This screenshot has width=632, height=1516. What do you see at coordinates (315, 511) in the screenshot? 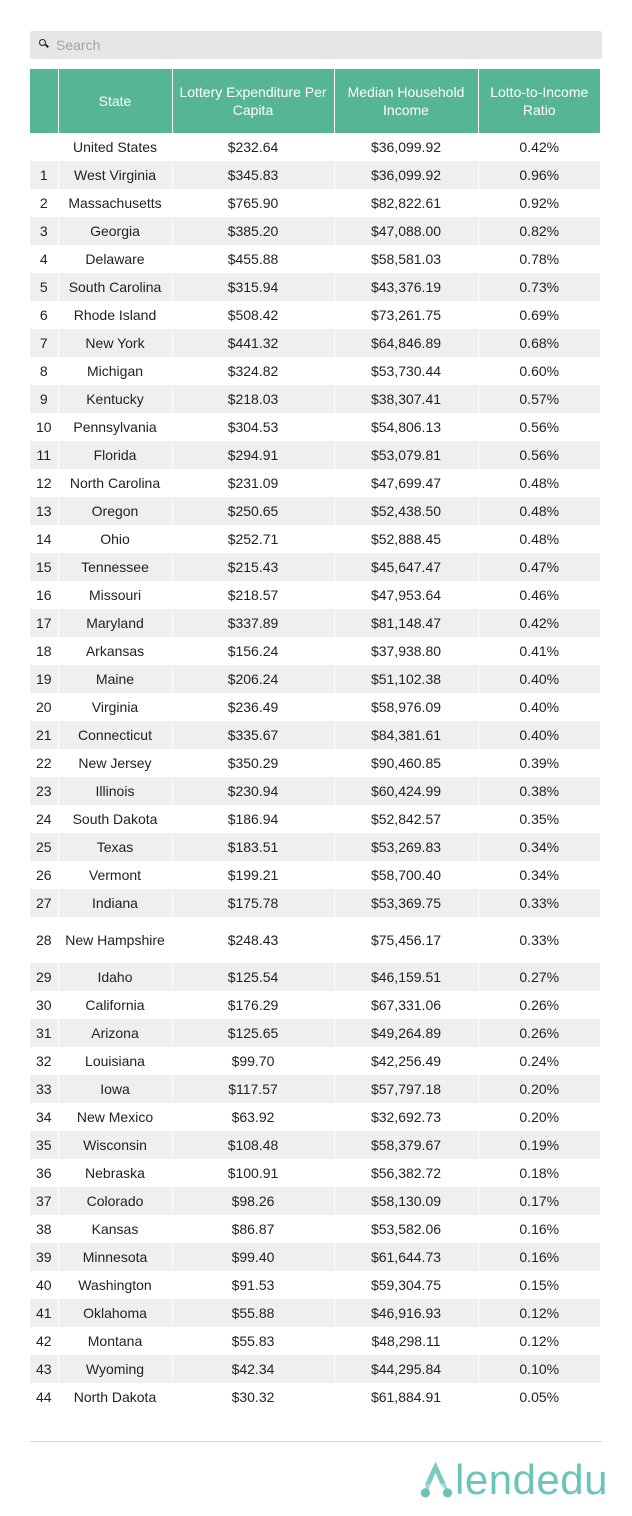
I see `table-row: 13 Oregon $250.65 $52,438.50 0.48%` at bounding box center [315, 511].